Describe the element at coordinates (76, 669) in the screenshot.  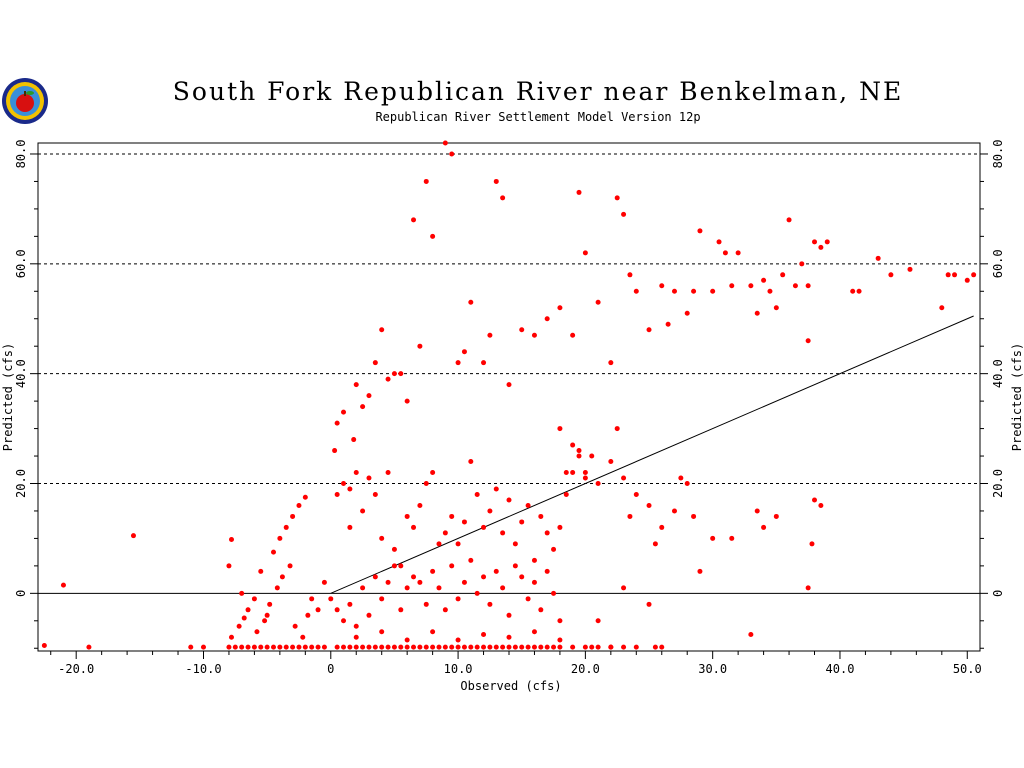
I see `x-tick-label: -20.0` at that location.